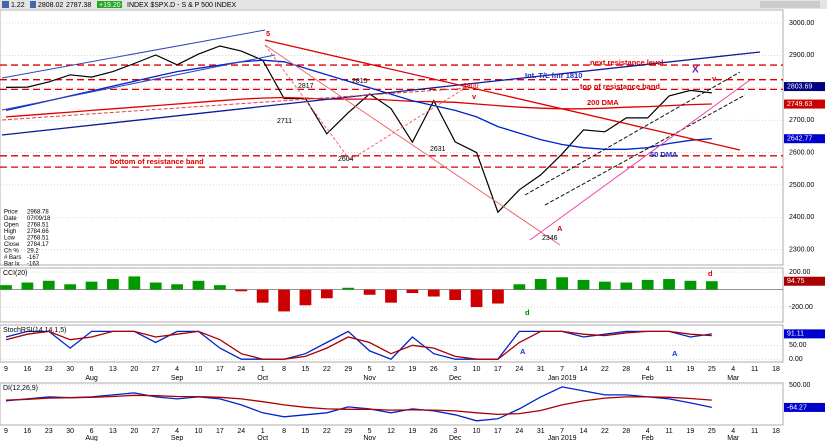 This screenshot has height=441, width=827. Describe the element at coordinates (346, 159) in the screenshot. I see `price-annotation: 2604` at that location.